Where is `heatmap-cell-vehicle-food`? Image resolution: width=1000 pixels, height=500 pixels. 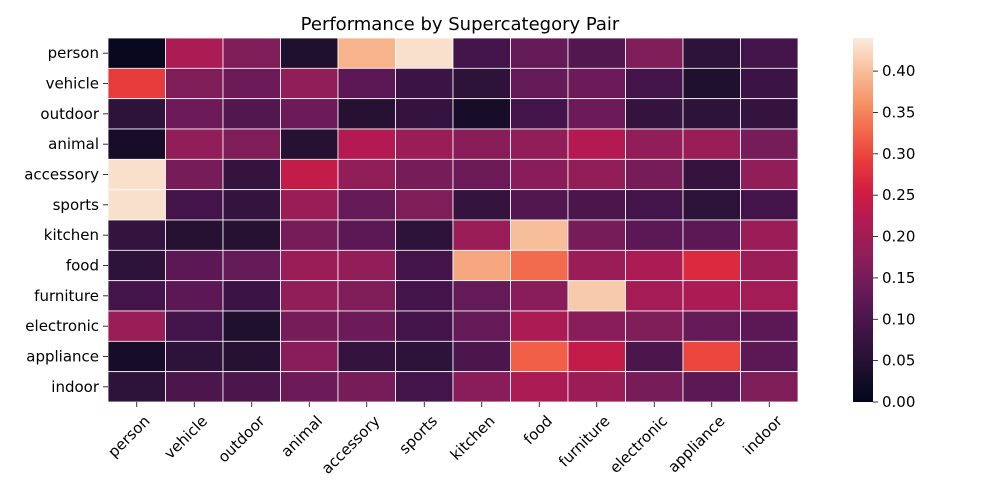
heatmap-cell-vehicle-food is located at coordinates (539, 83).